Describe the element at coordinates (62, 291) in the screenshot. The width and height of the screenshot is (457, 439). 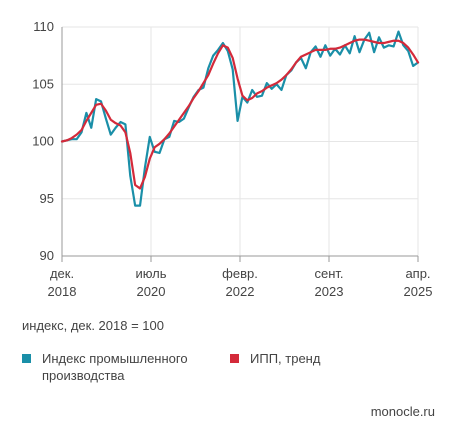
I see `x-tick-label: 2018` at that location.